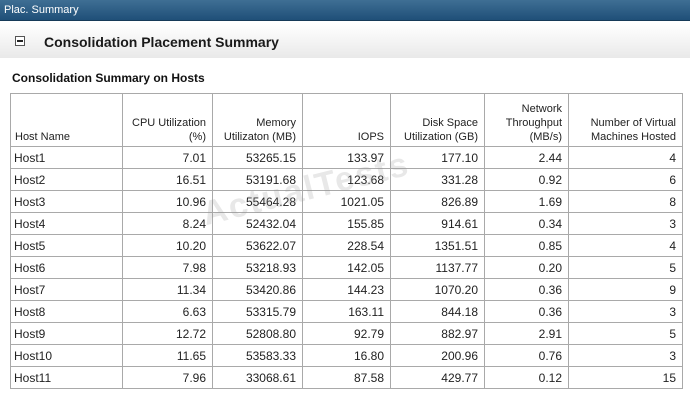 This screenshot has height=403, width=690. I want to click on table-cell: 1351.51, so click(437, 245).